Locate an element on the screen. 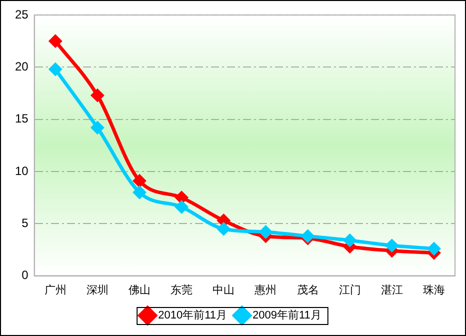 The height and width of the screenshot is (336, 466). x-tick-label: 佛山 is located at coordinates (139, 289).